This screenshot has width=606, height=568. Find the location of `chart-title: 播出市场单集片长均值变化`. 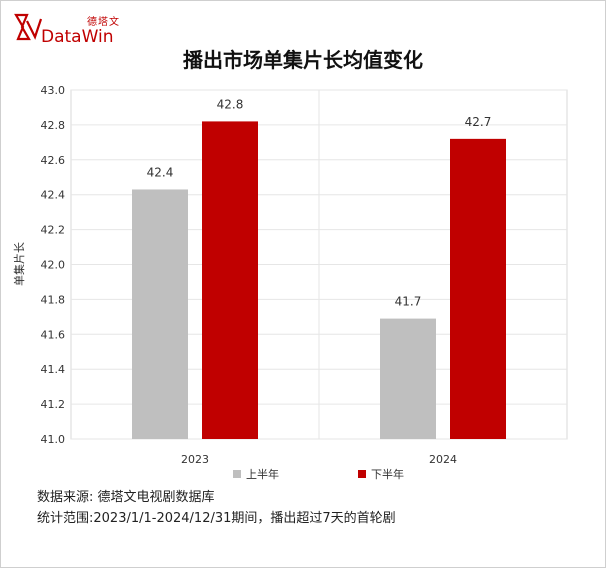

chart-title: 播出市场单集片长均值变化 is located at coordinates (303, 60).